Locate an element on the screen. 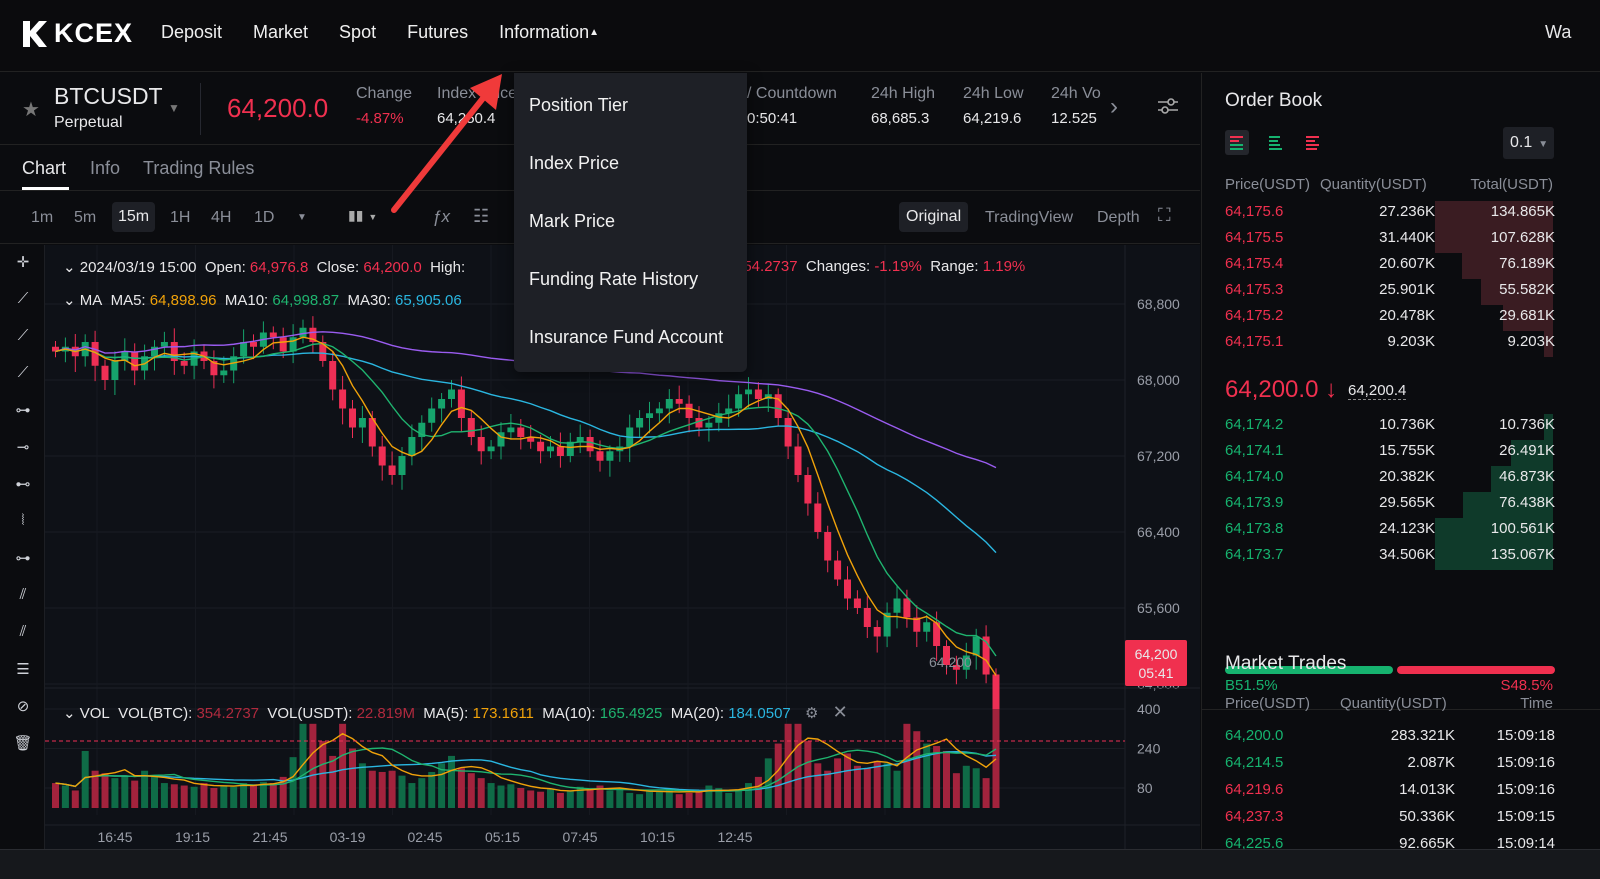  ask-row: 64,175.2 20.478K 29.681K is located at coordinates (1390, 320).